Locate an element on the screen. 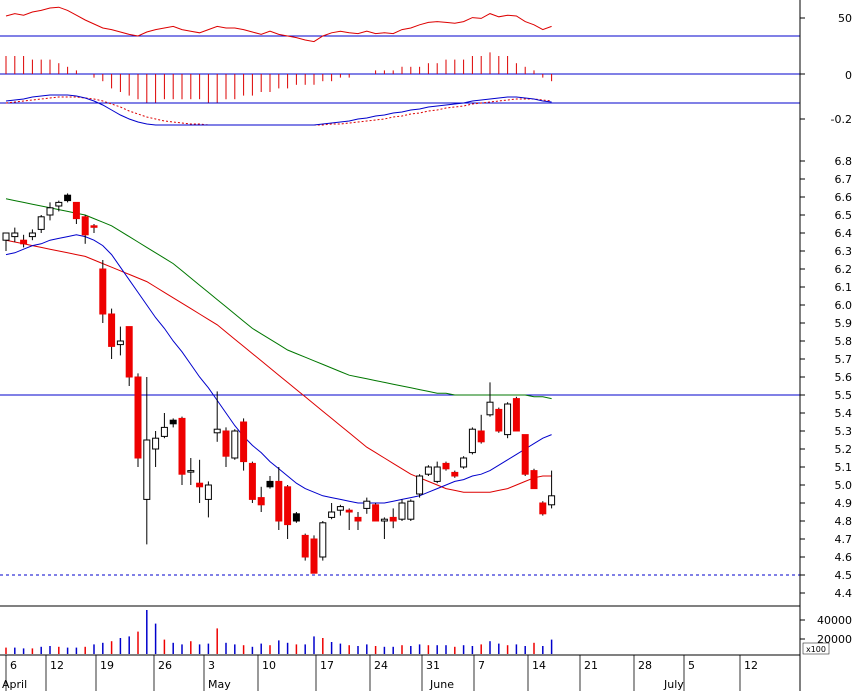 Image resolution: width=857 pixels, height=691 pixels. xaxis-day-label: 17 is located at coordinates (327, 665).